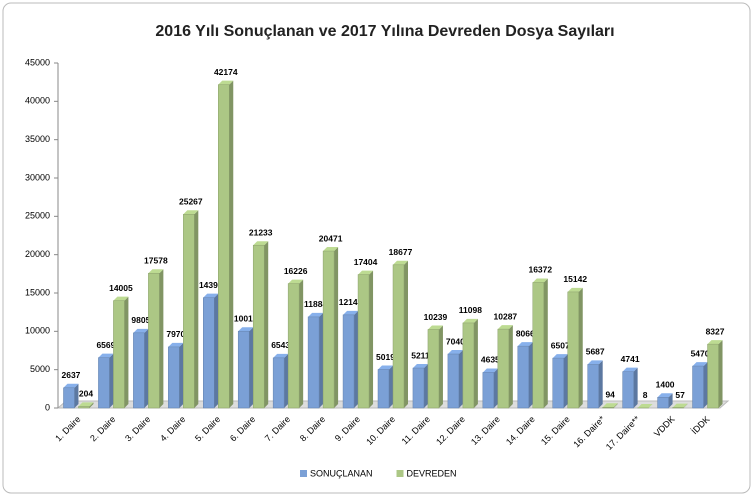 The image size is (754, 498). I want to click on value-label: 4741, so click(630, 359).